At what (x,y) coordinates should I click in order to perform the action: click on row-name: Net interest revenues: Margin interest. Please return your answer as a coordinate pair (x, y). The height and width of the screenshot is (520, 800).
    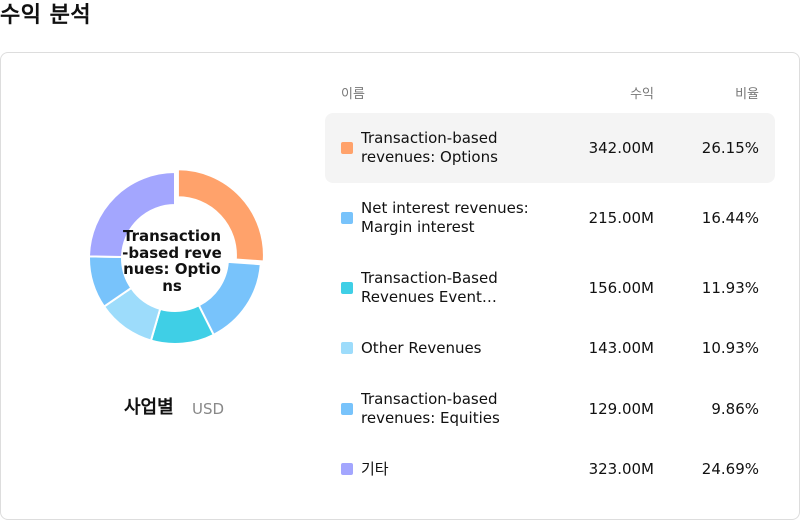
    Looking at the image, I should click on (445, 217).